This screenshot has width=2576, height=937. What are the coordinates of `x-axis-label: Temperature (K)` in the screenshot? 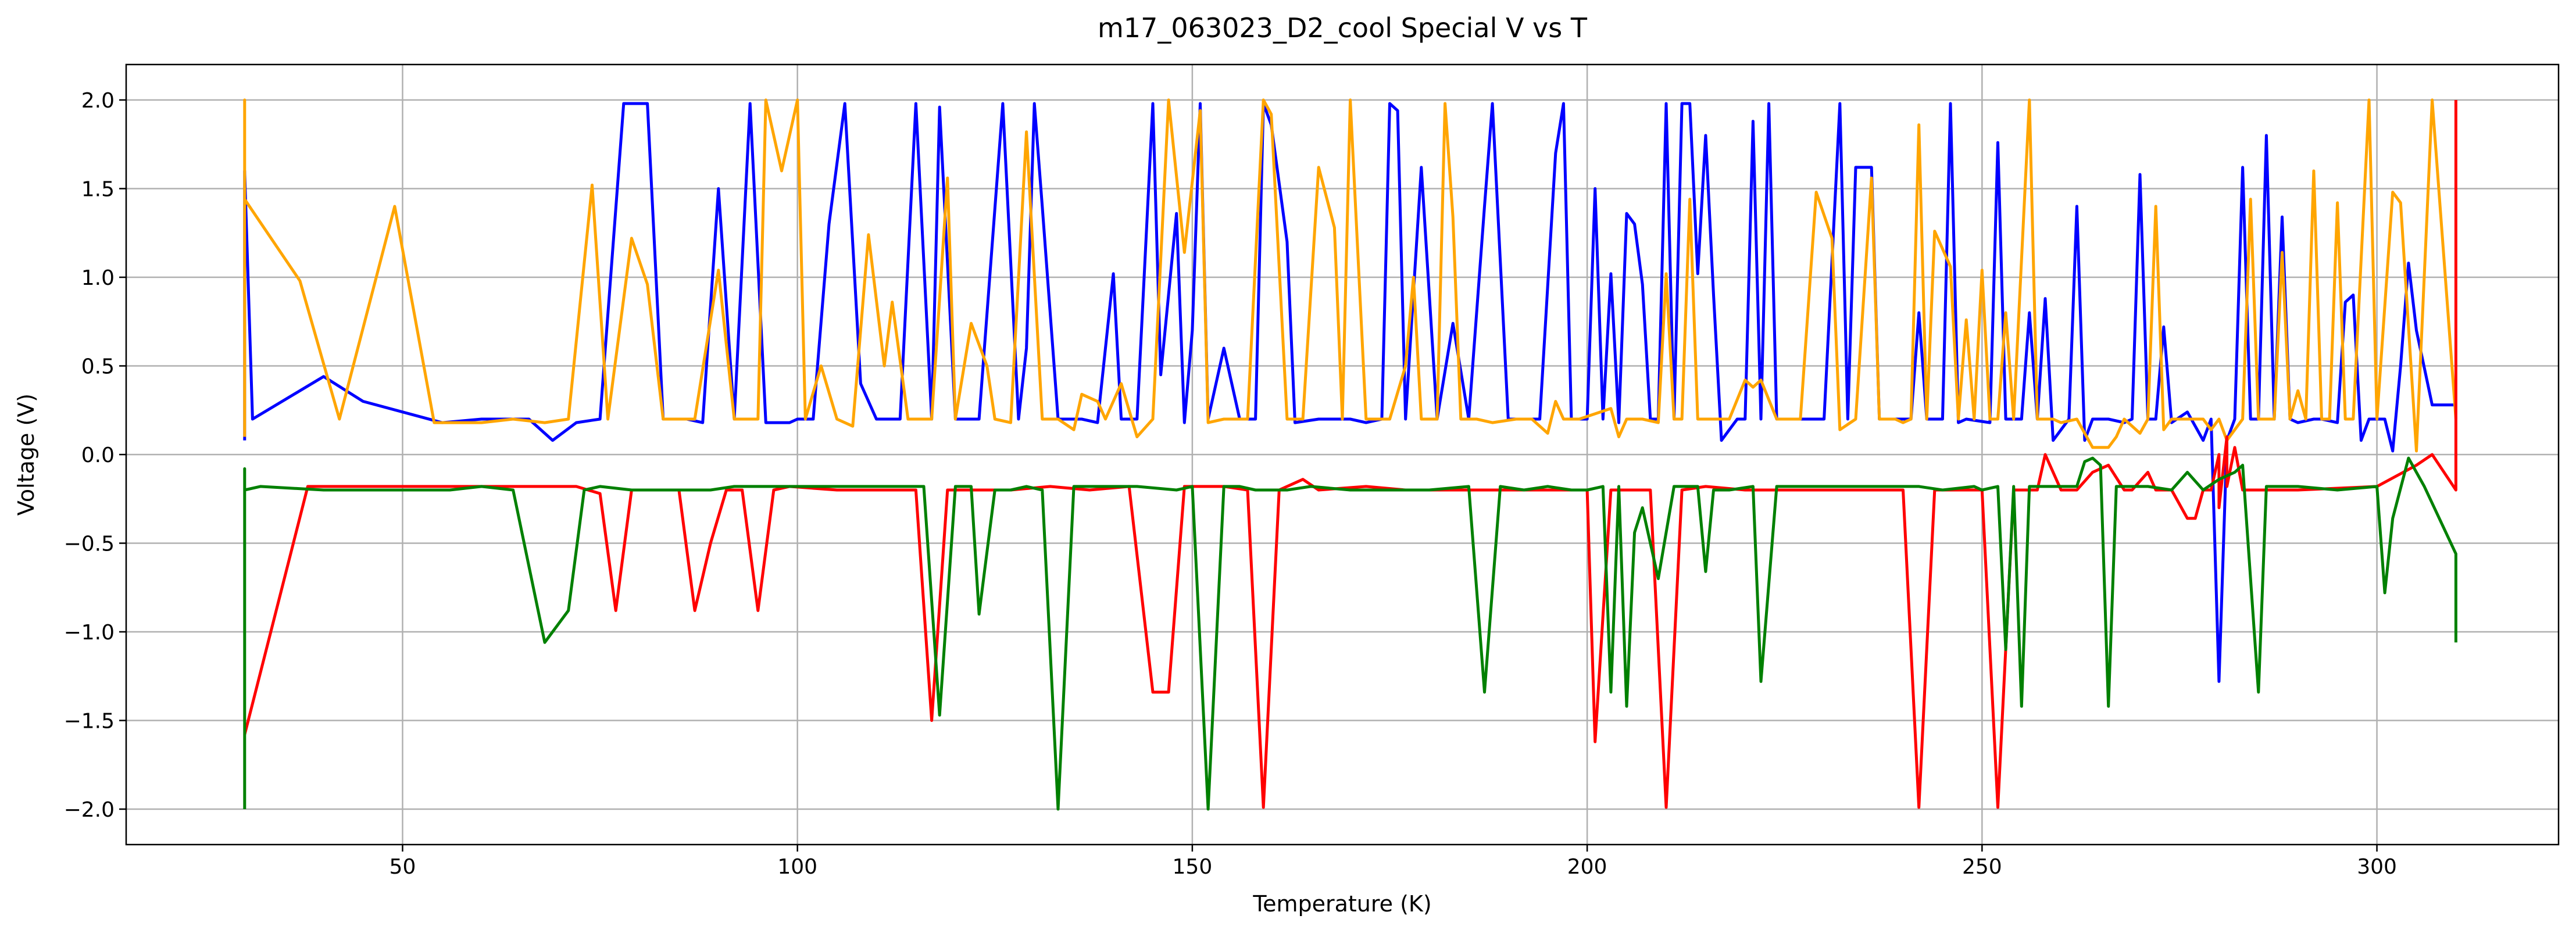 It's located at (1341, 904).